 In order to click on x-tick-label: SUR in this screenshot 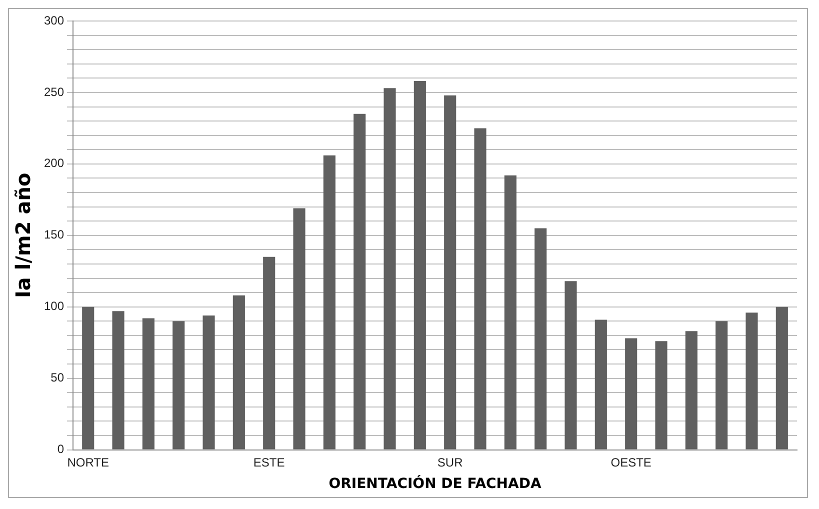, I will do `click(450, 462)`.